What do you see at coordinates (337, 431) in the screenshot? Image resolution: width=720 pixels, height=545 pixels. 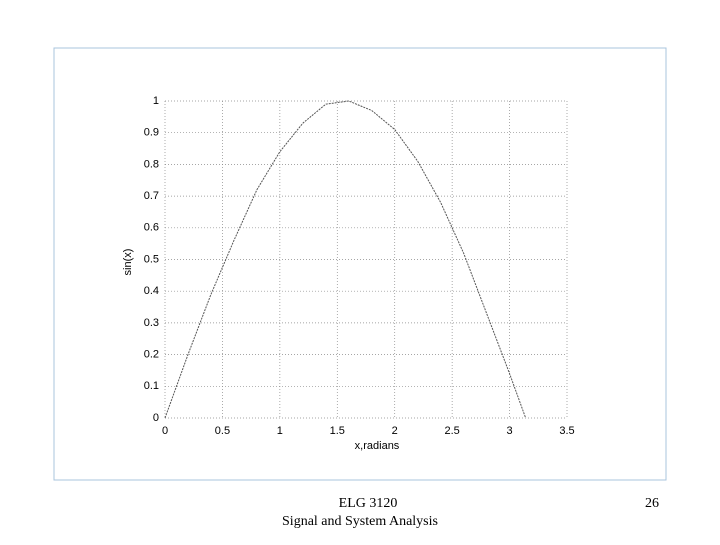 I see `x-tick-label: 1.5` at bounding box center [337, 431].